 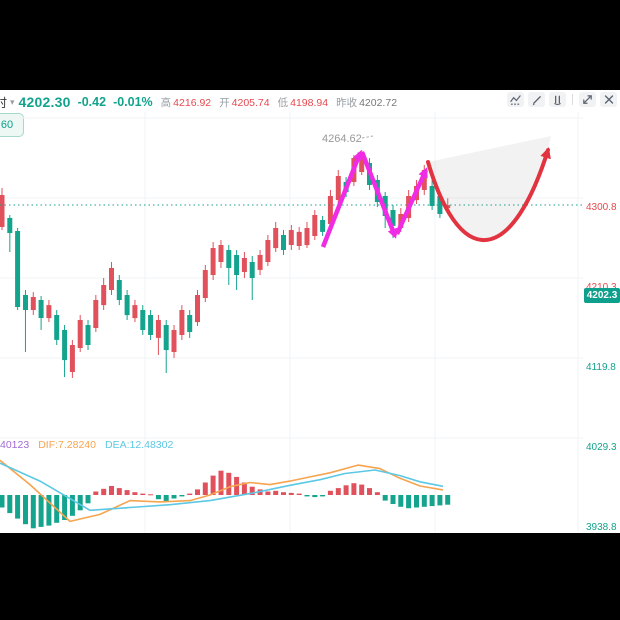 What do you see at coordinates (44, 102) in the screenshot?
I see `last-price: 4202.30` at bounding box center [44, 102].